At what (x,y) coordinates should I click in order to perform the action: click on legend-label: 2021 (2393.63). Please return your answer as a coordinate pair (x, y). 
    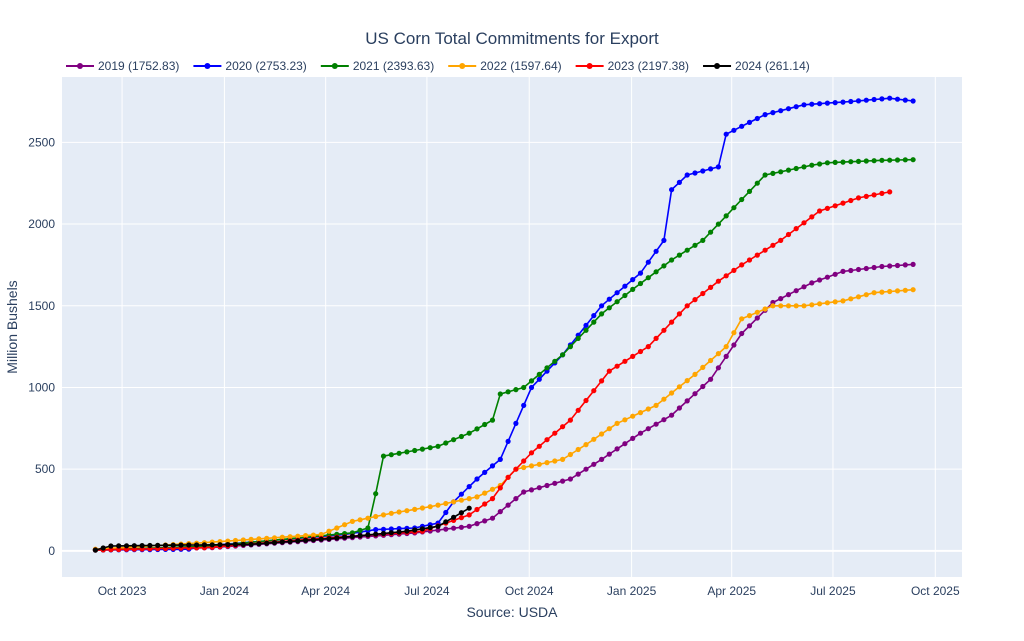
    Looking at the image, I should click on (393, 66).